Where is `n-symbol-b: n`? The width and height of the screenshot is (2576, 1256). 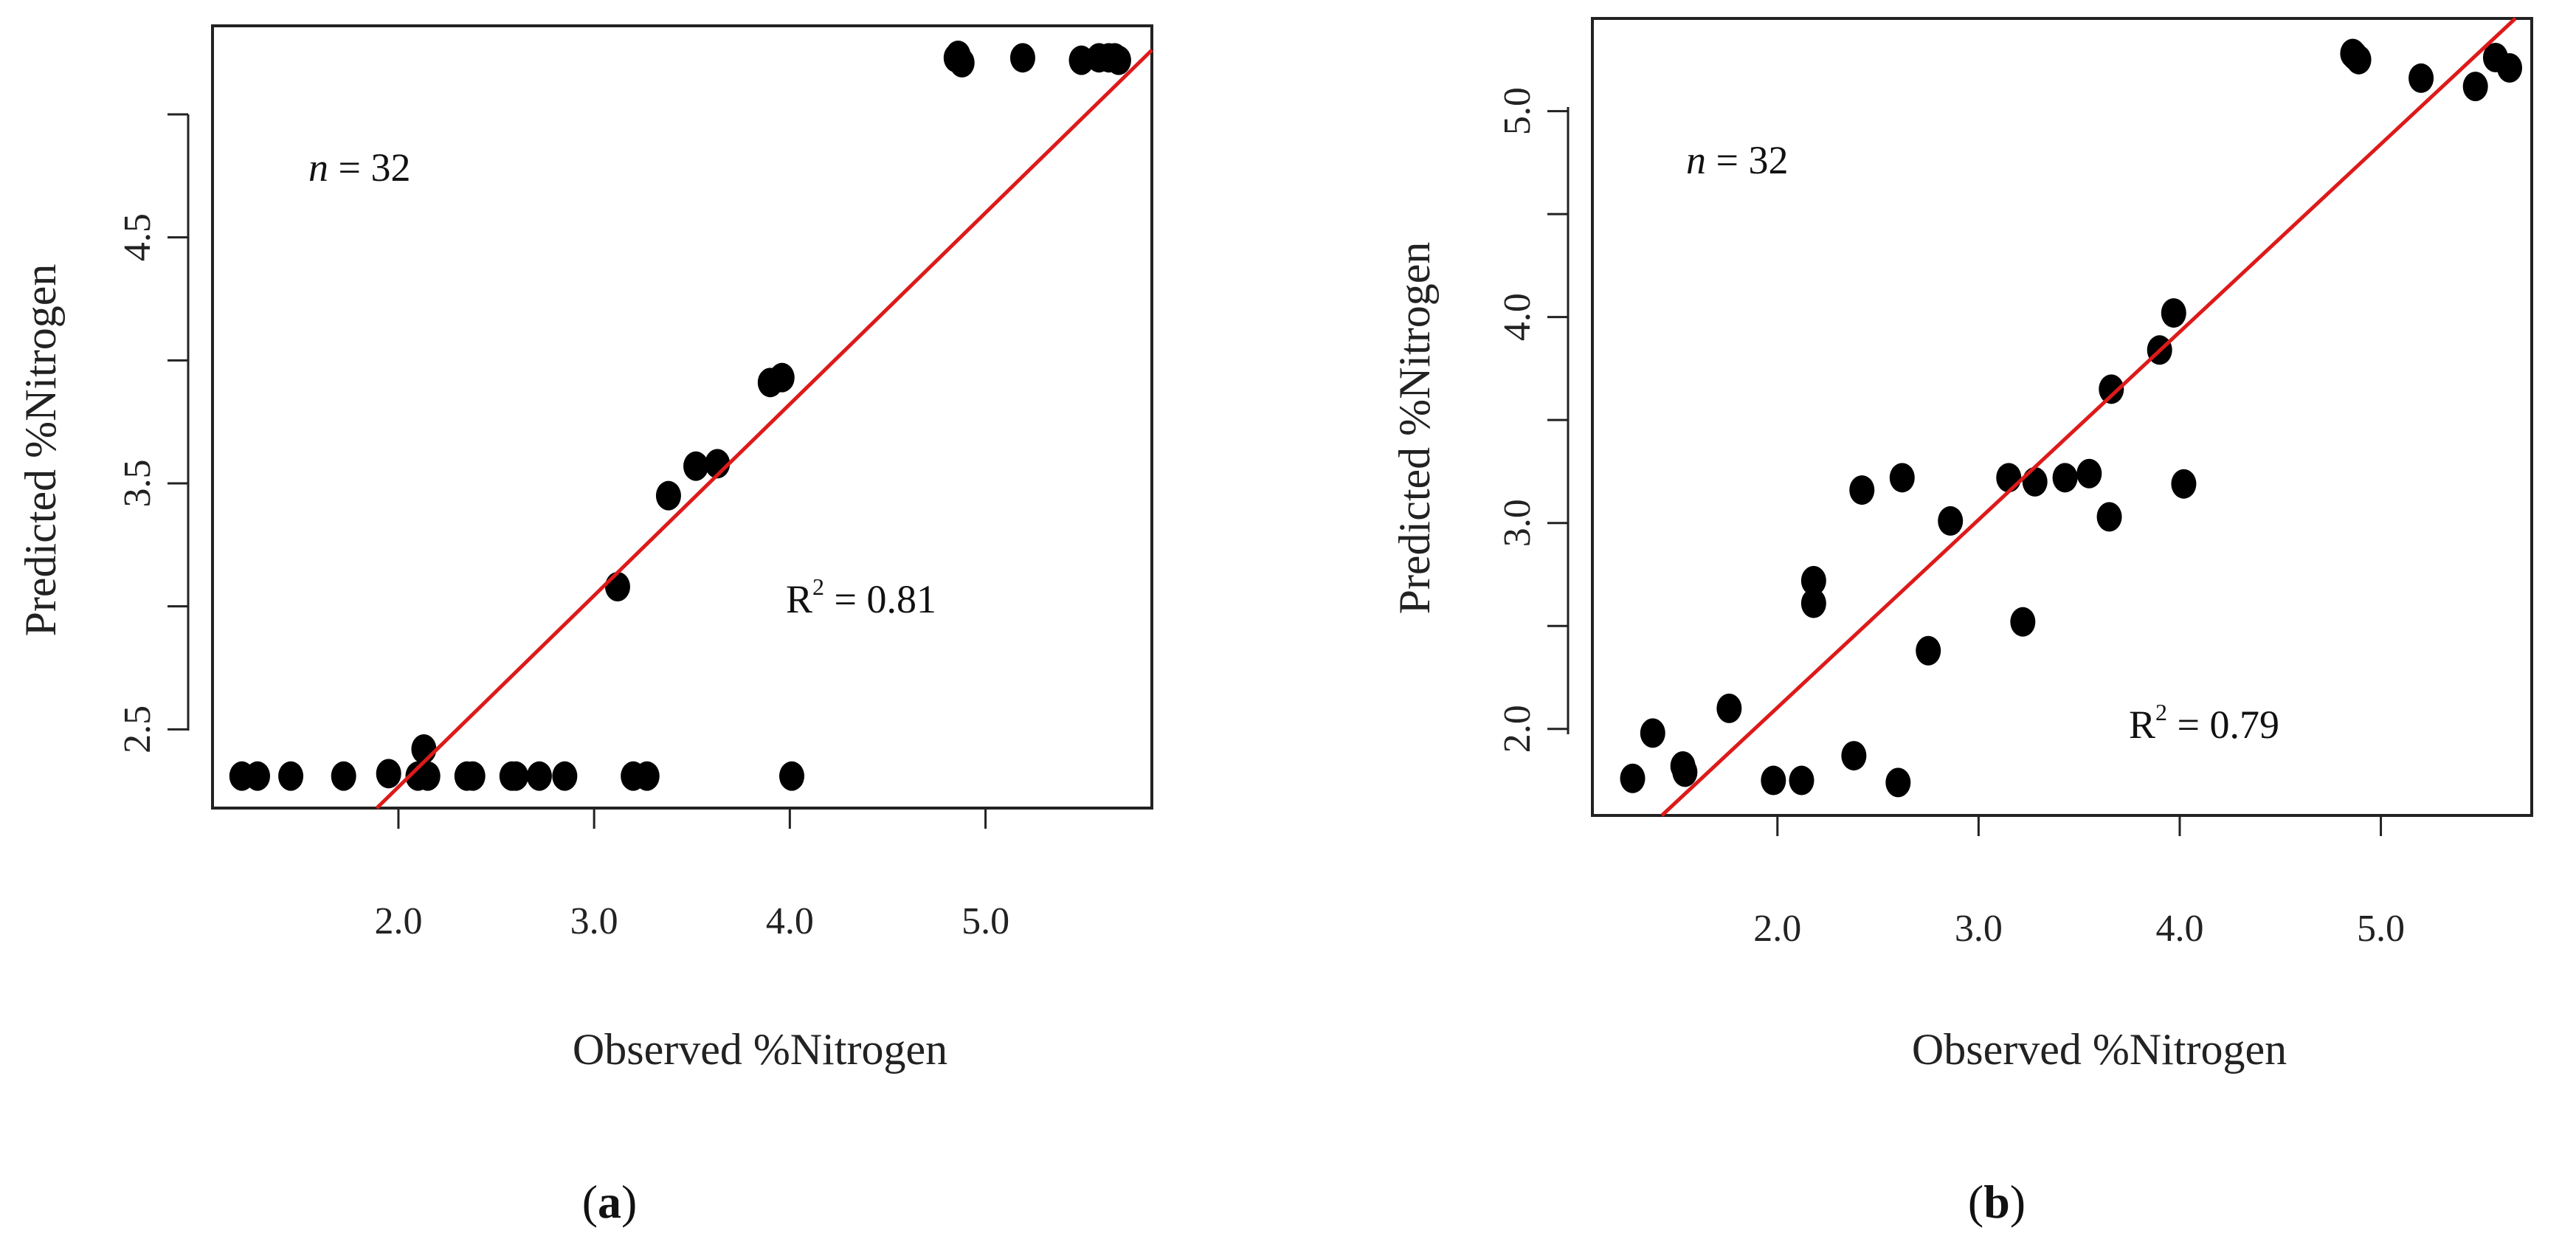
n-symbol-b: n is located at coordinates (1696, 160).